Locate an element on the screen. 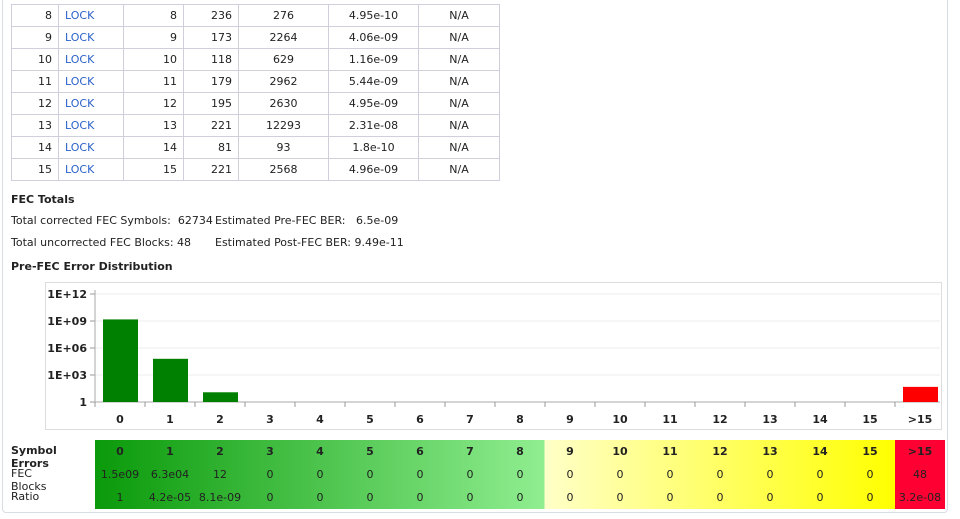 The image size is (960, 519). x-tick-label: 1 is located at coordinates (170, 419).